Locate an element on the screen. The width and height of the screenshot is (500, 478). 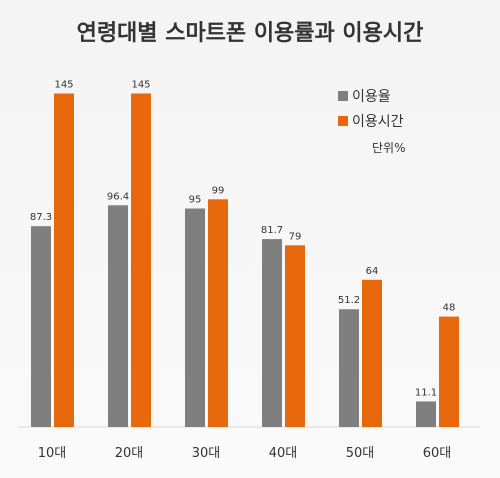
data-label-usage-rate-2: 95 is located at coordinates (195, 200).